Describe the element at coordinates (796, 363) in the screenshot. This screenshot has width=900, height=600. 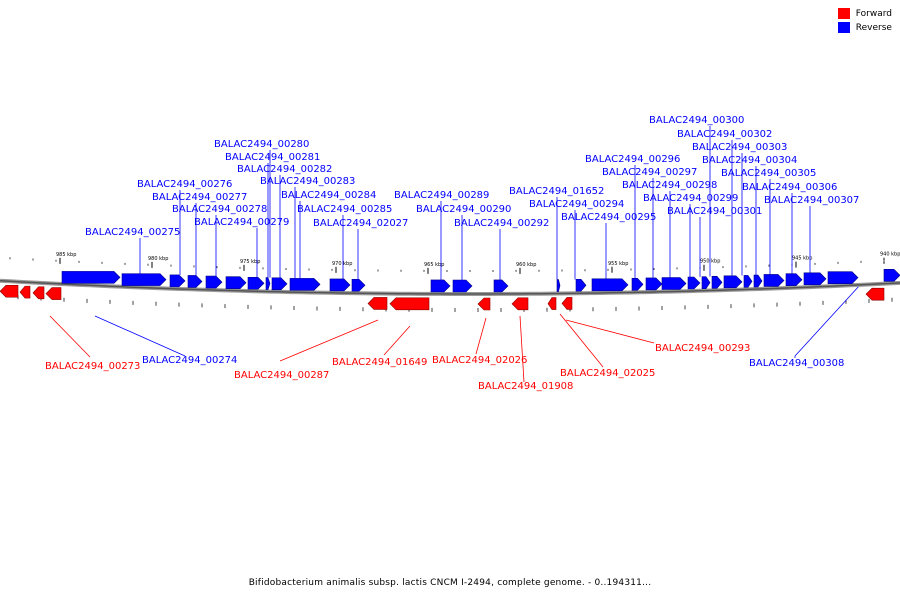
I see `reverse-gene-label: BALAC2494_00308` at that location.